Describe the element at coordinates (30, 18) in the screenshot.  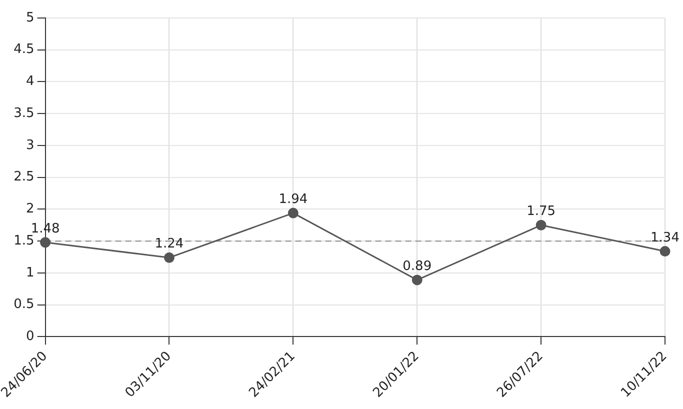
I see `y-tick-label: 5` at that location.